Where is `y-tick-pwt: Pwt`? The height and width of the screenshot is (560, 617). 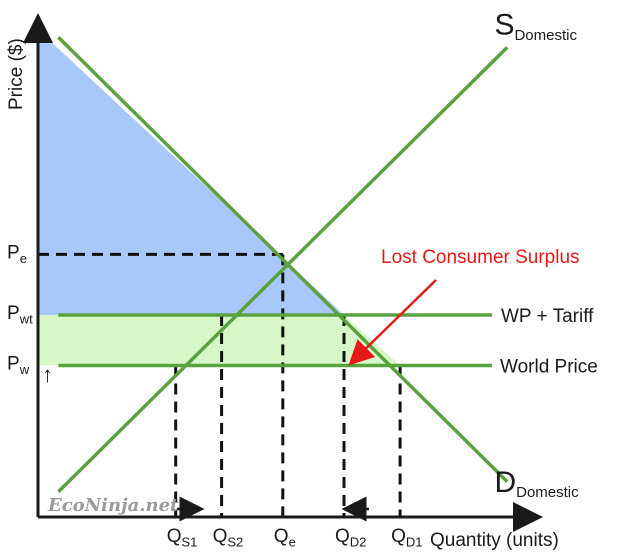 y-tick-pwt: Pwt is located at coordinates (20, 315).